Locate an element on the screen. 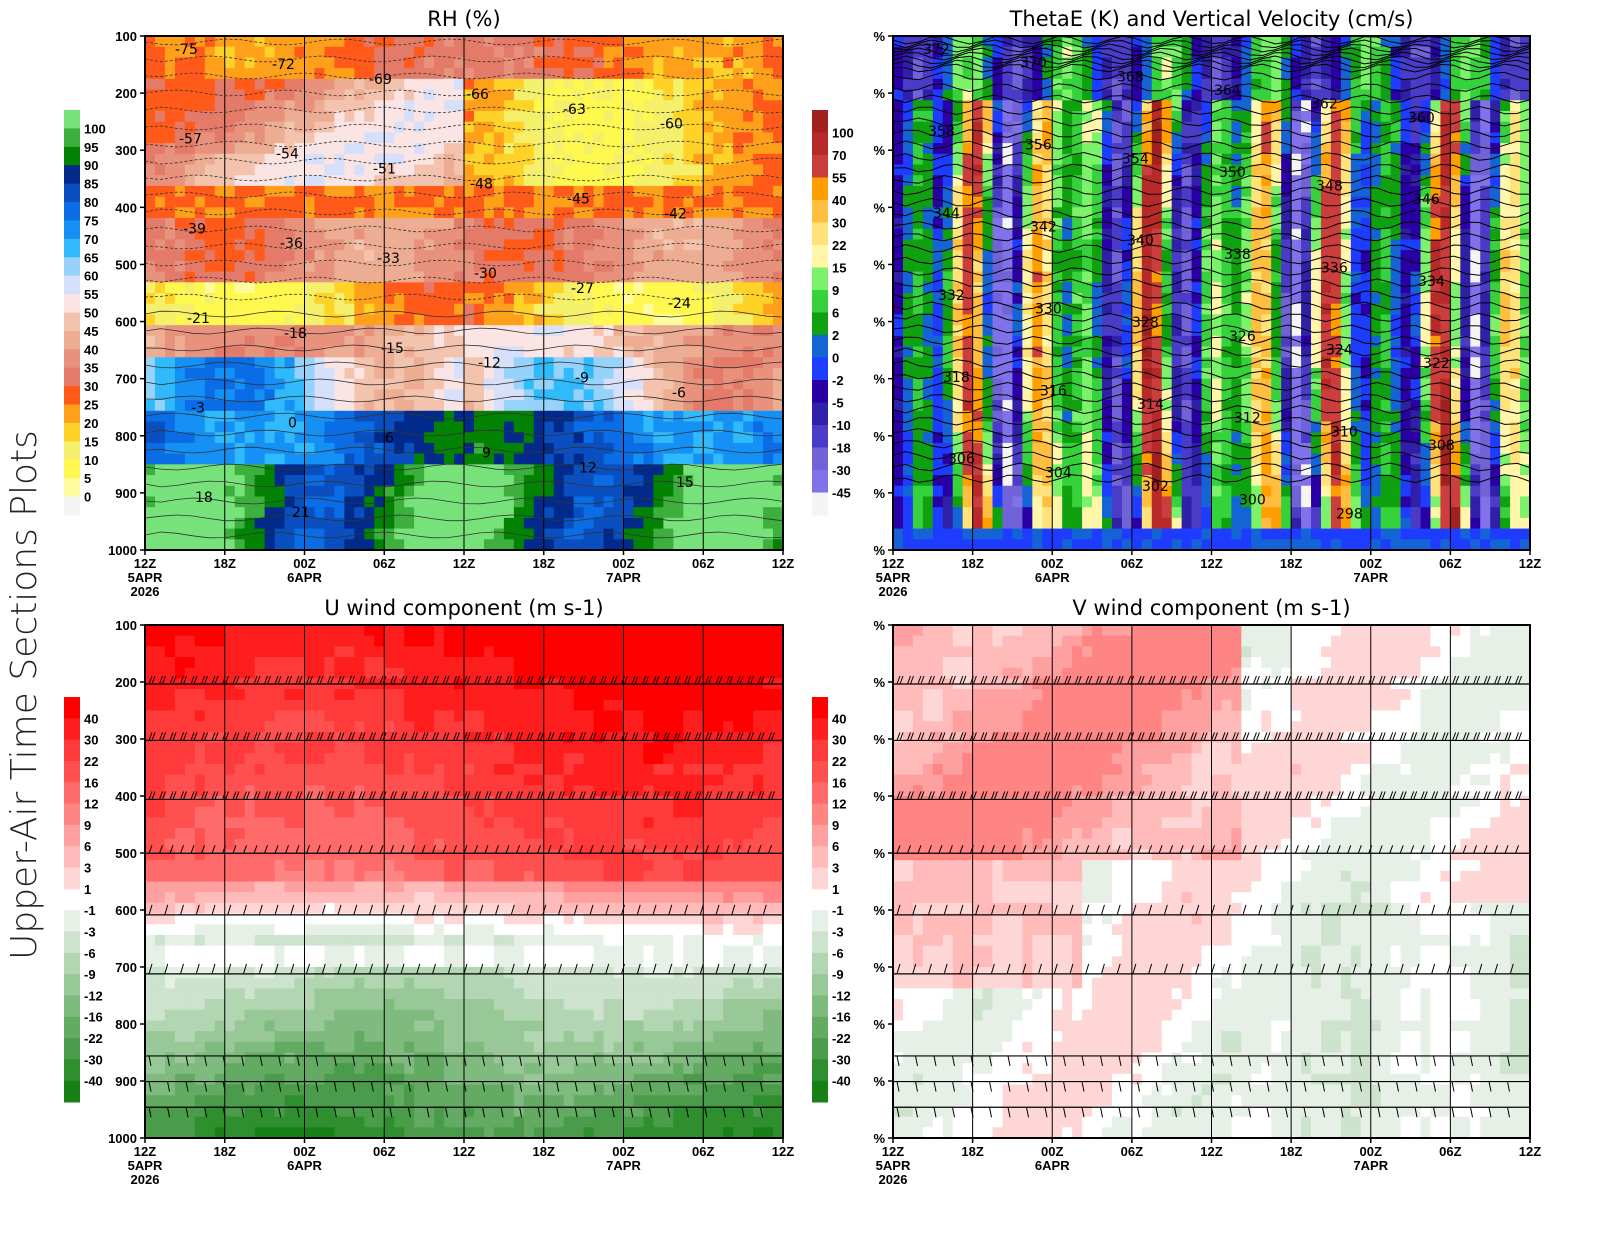  colorbar-swatch is located at coordinates (72, 359).